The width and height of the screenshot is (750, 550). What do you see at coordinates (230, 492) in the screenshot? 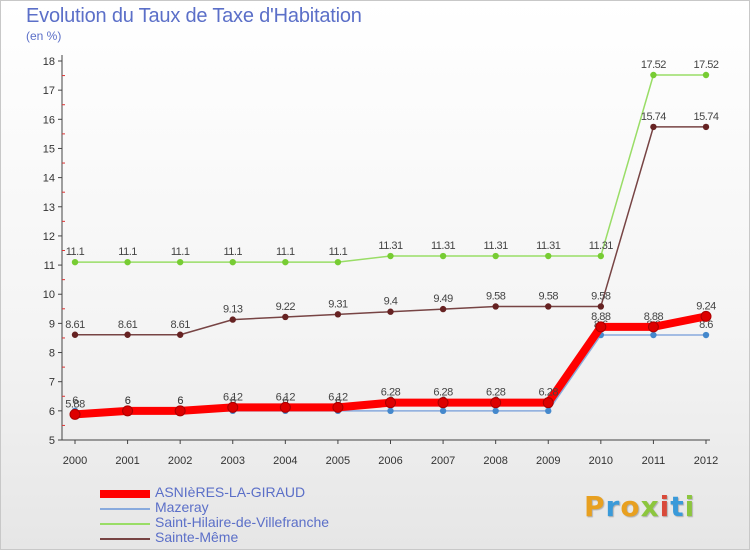
I see `legend-label: ASNIèRES-LA-GIRAUD` at bounding box center [230, 492].